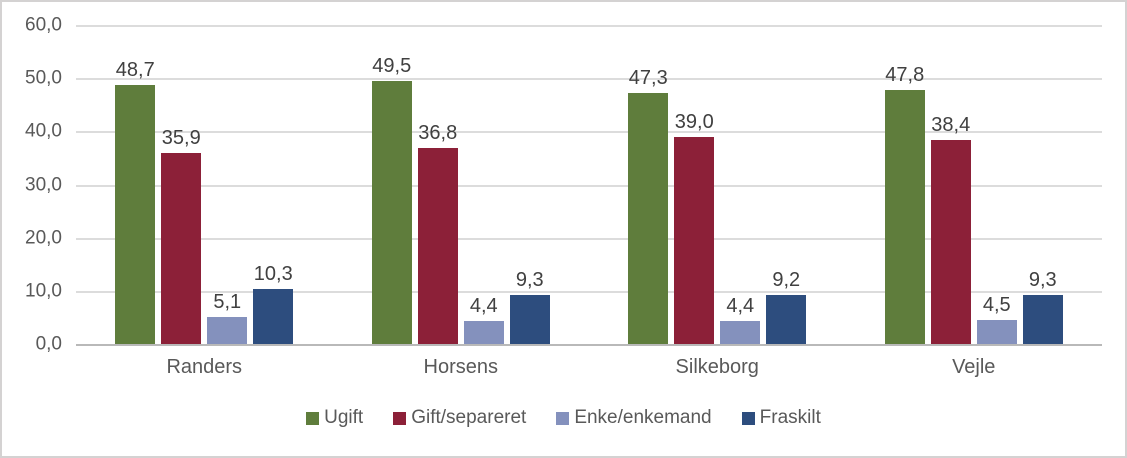  I want to click on category-label-vejle: Vejle, so click(974, 367).